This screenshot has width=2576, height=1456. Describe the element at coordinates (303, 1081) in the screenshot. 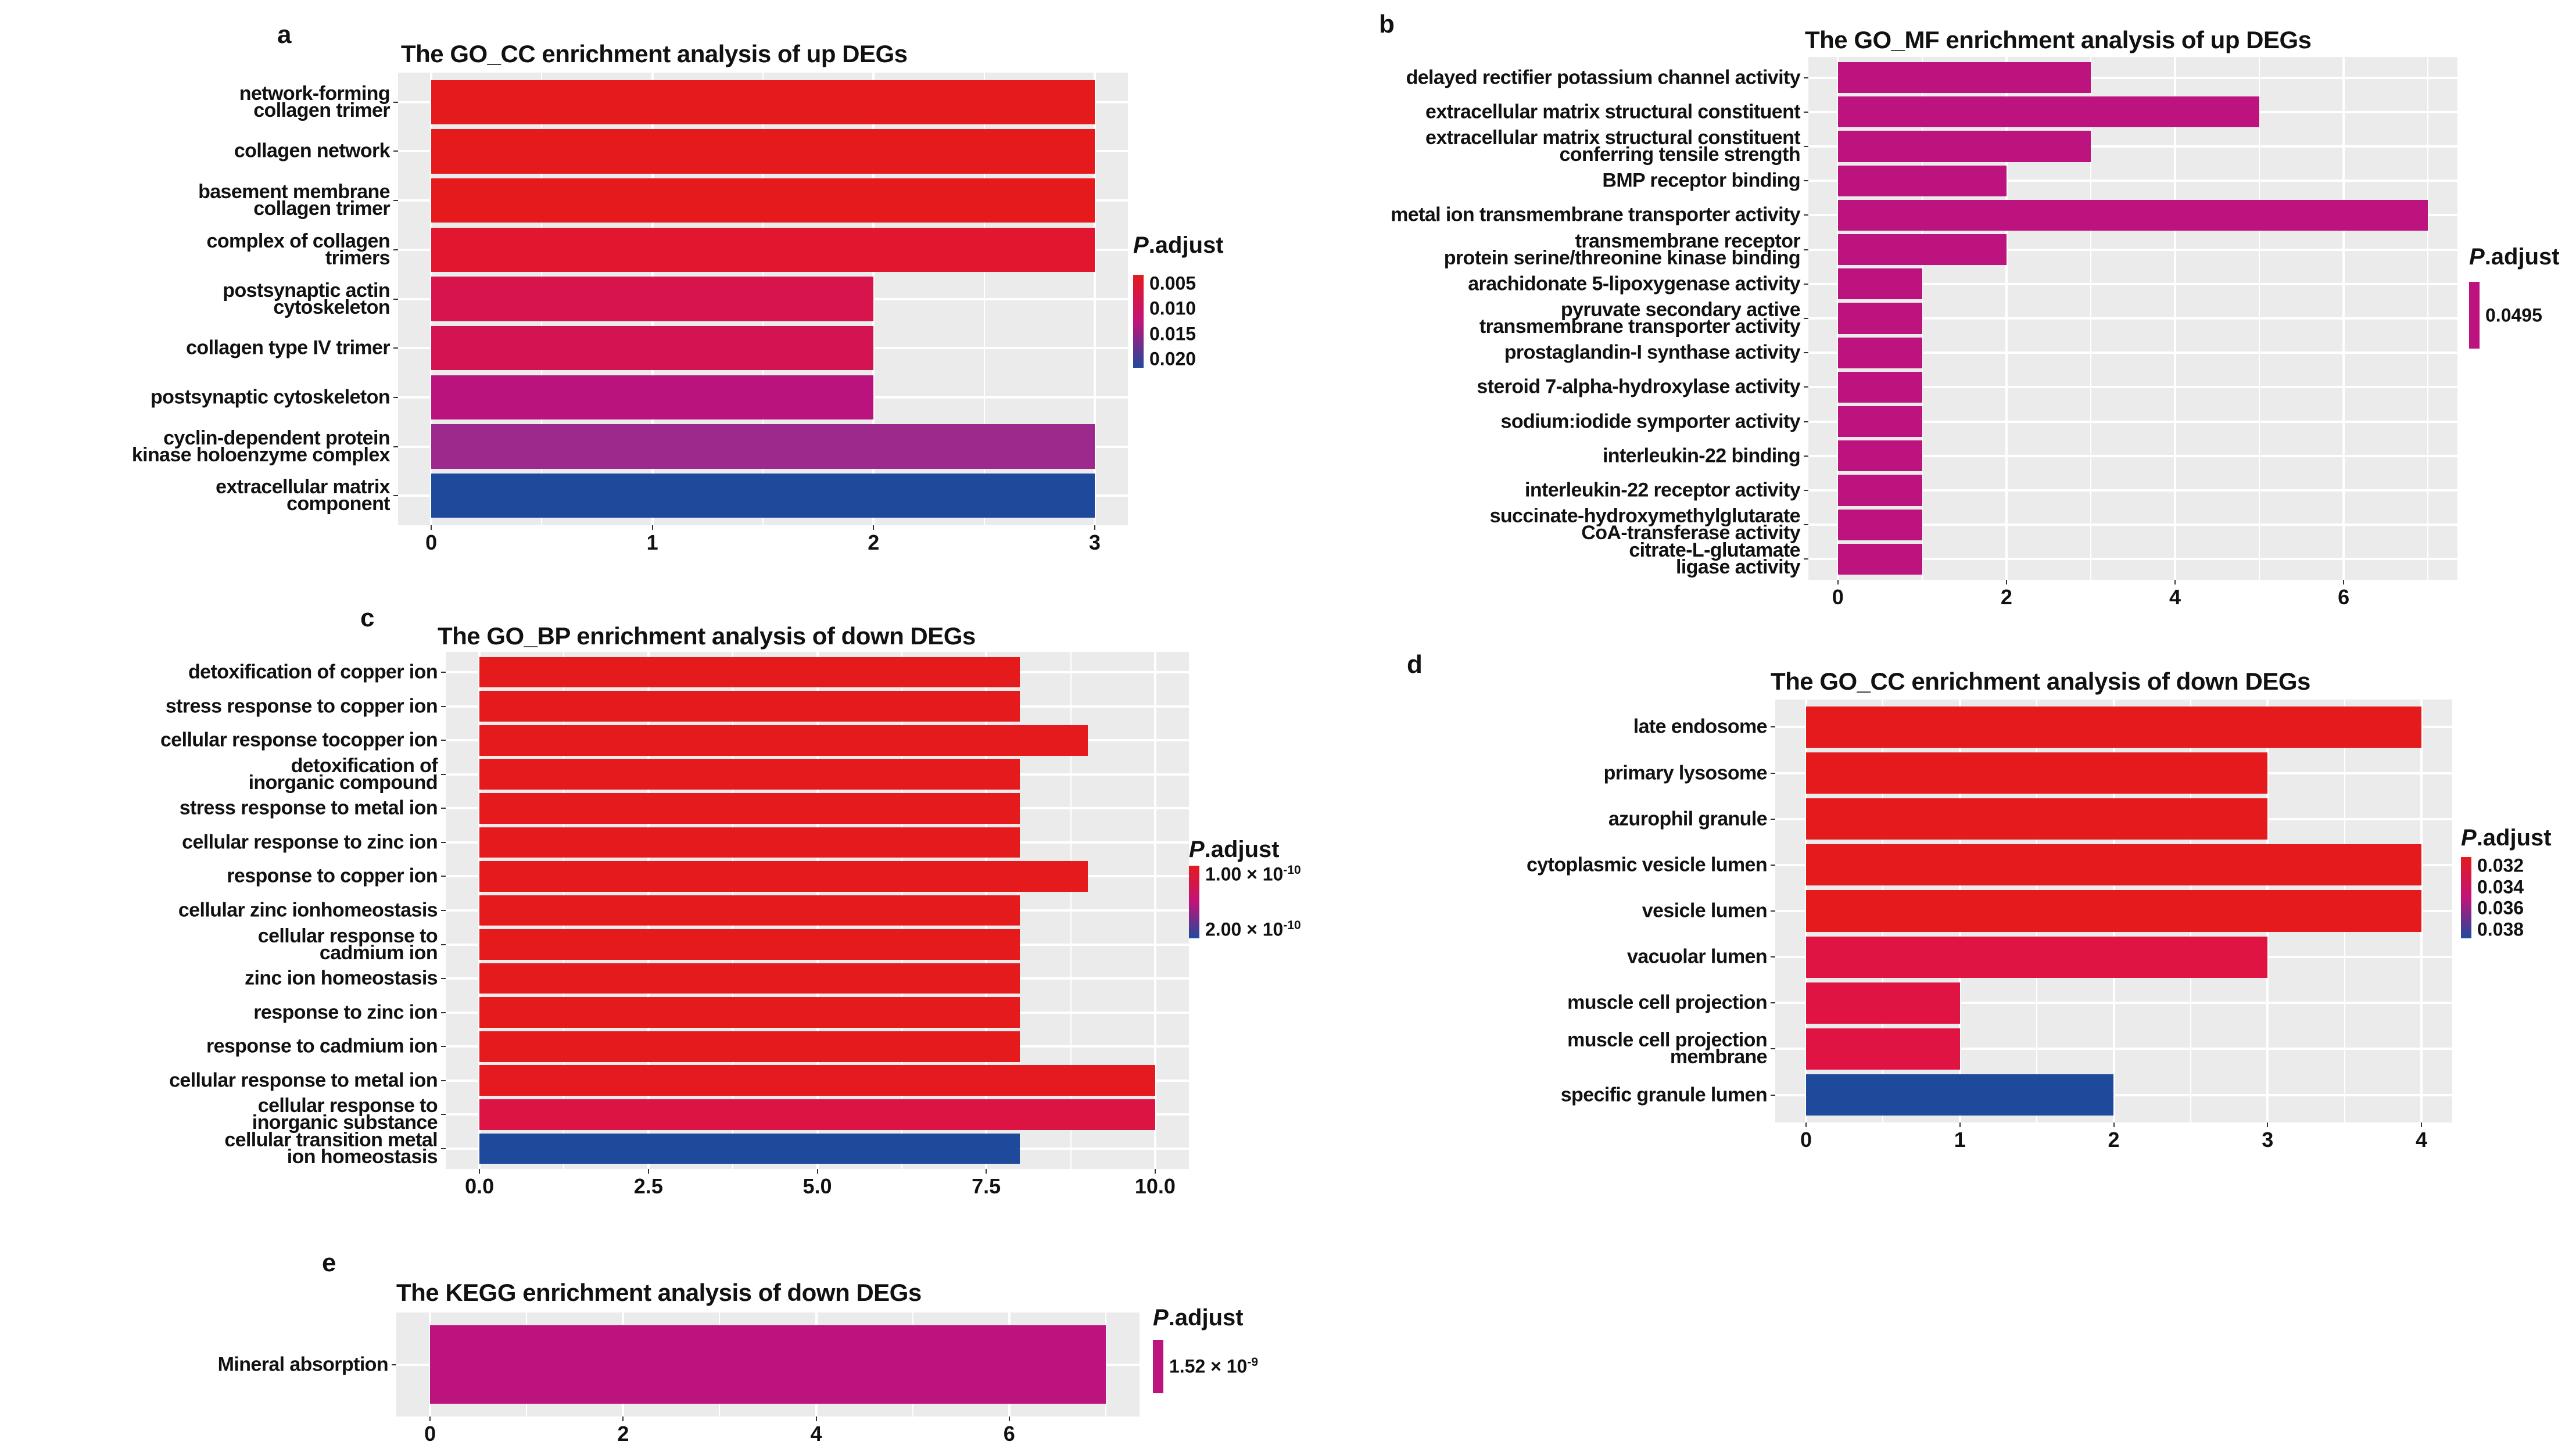

I see `y-tick-label: cellular response to metal ion` at that location.